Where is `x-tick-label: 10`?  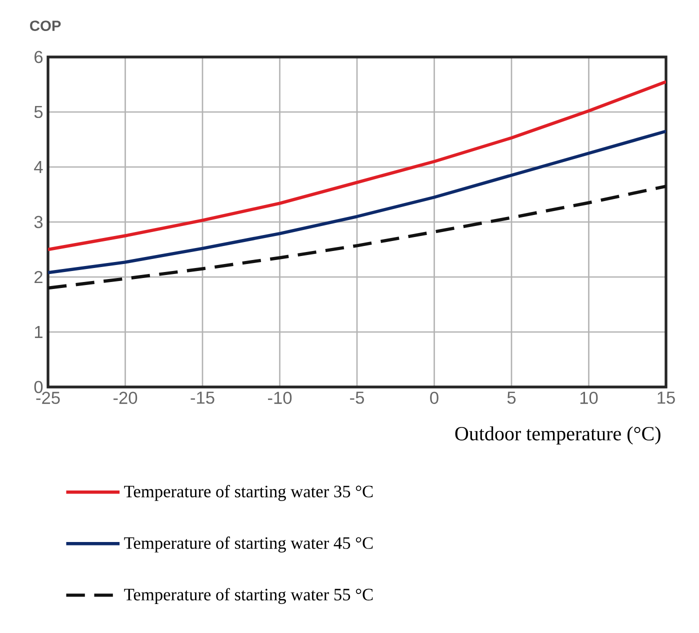
x-tick-label: 10 is located at coordinates (589, 398).